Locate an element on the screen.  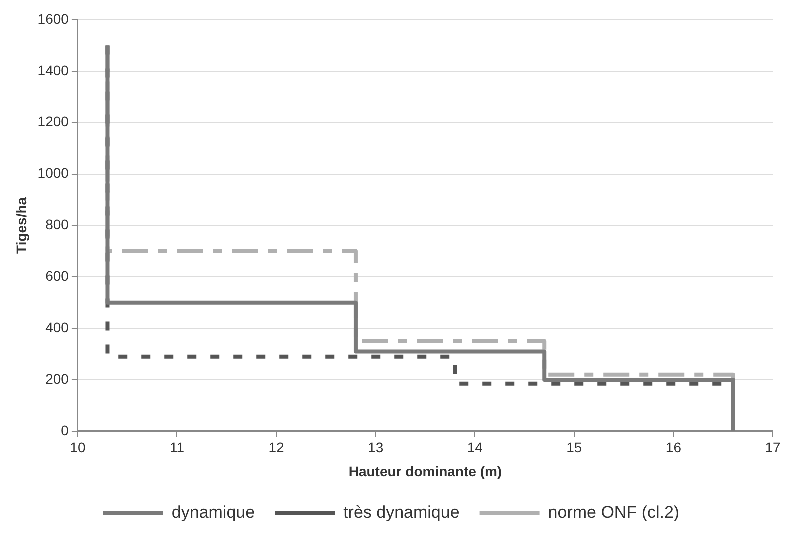
legend-label: très dynamique is located at coordinates (402, 512).